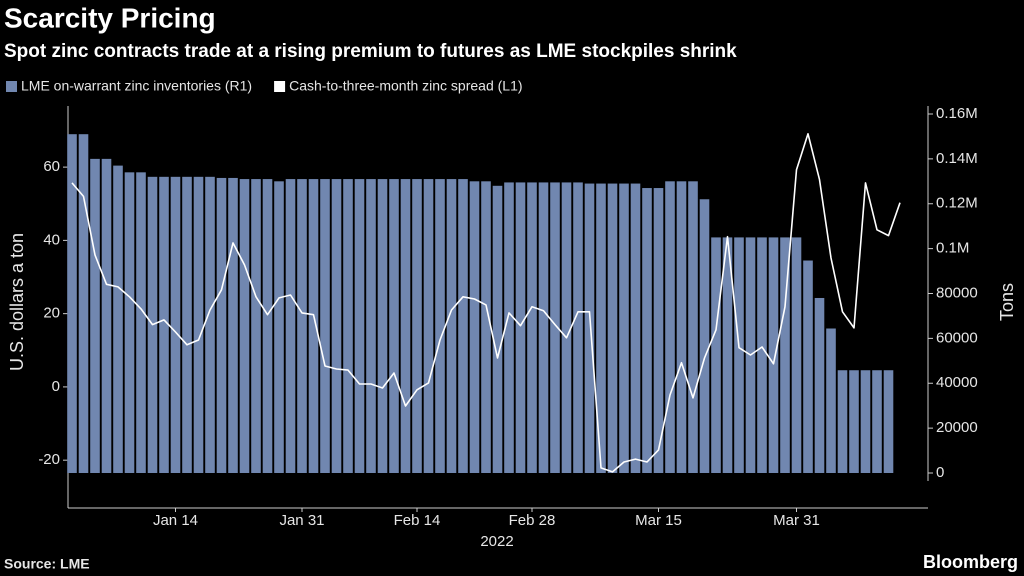 This screenshot has width=1024, height=576. I want to click on y2-tick-label: 20000, so click(957, 427).